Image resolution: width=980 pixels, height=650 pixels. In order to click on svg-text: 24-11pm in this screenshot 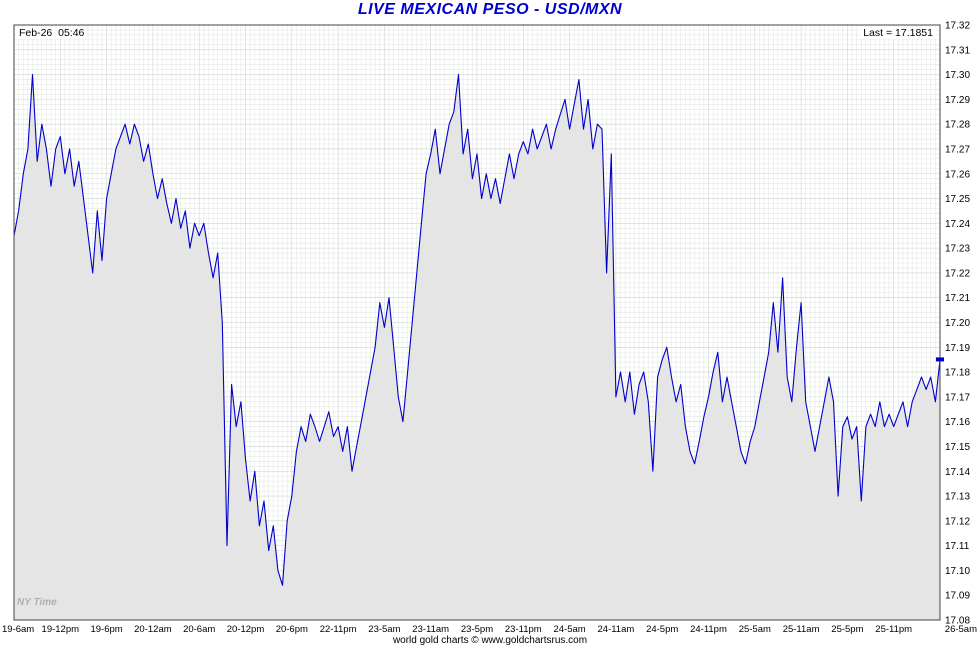, I will do `click(708, 629)`.